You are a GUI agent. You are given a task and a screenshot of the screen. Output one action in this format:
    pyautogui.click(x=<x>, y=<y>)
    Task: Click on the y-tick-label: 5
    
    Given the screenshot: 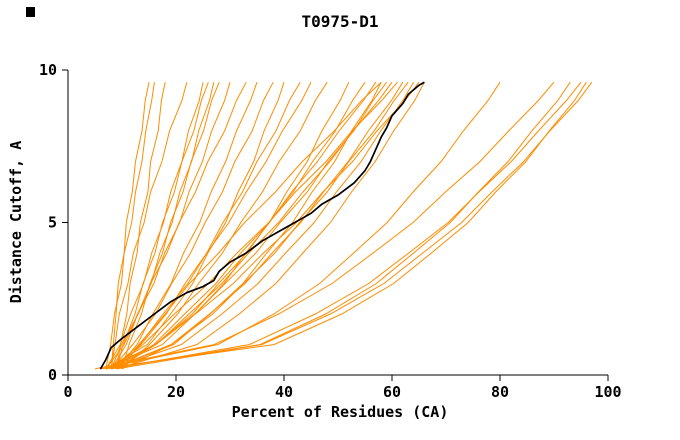 What is the action you would take?
    pyautogui.click(x=52, y=223)
    